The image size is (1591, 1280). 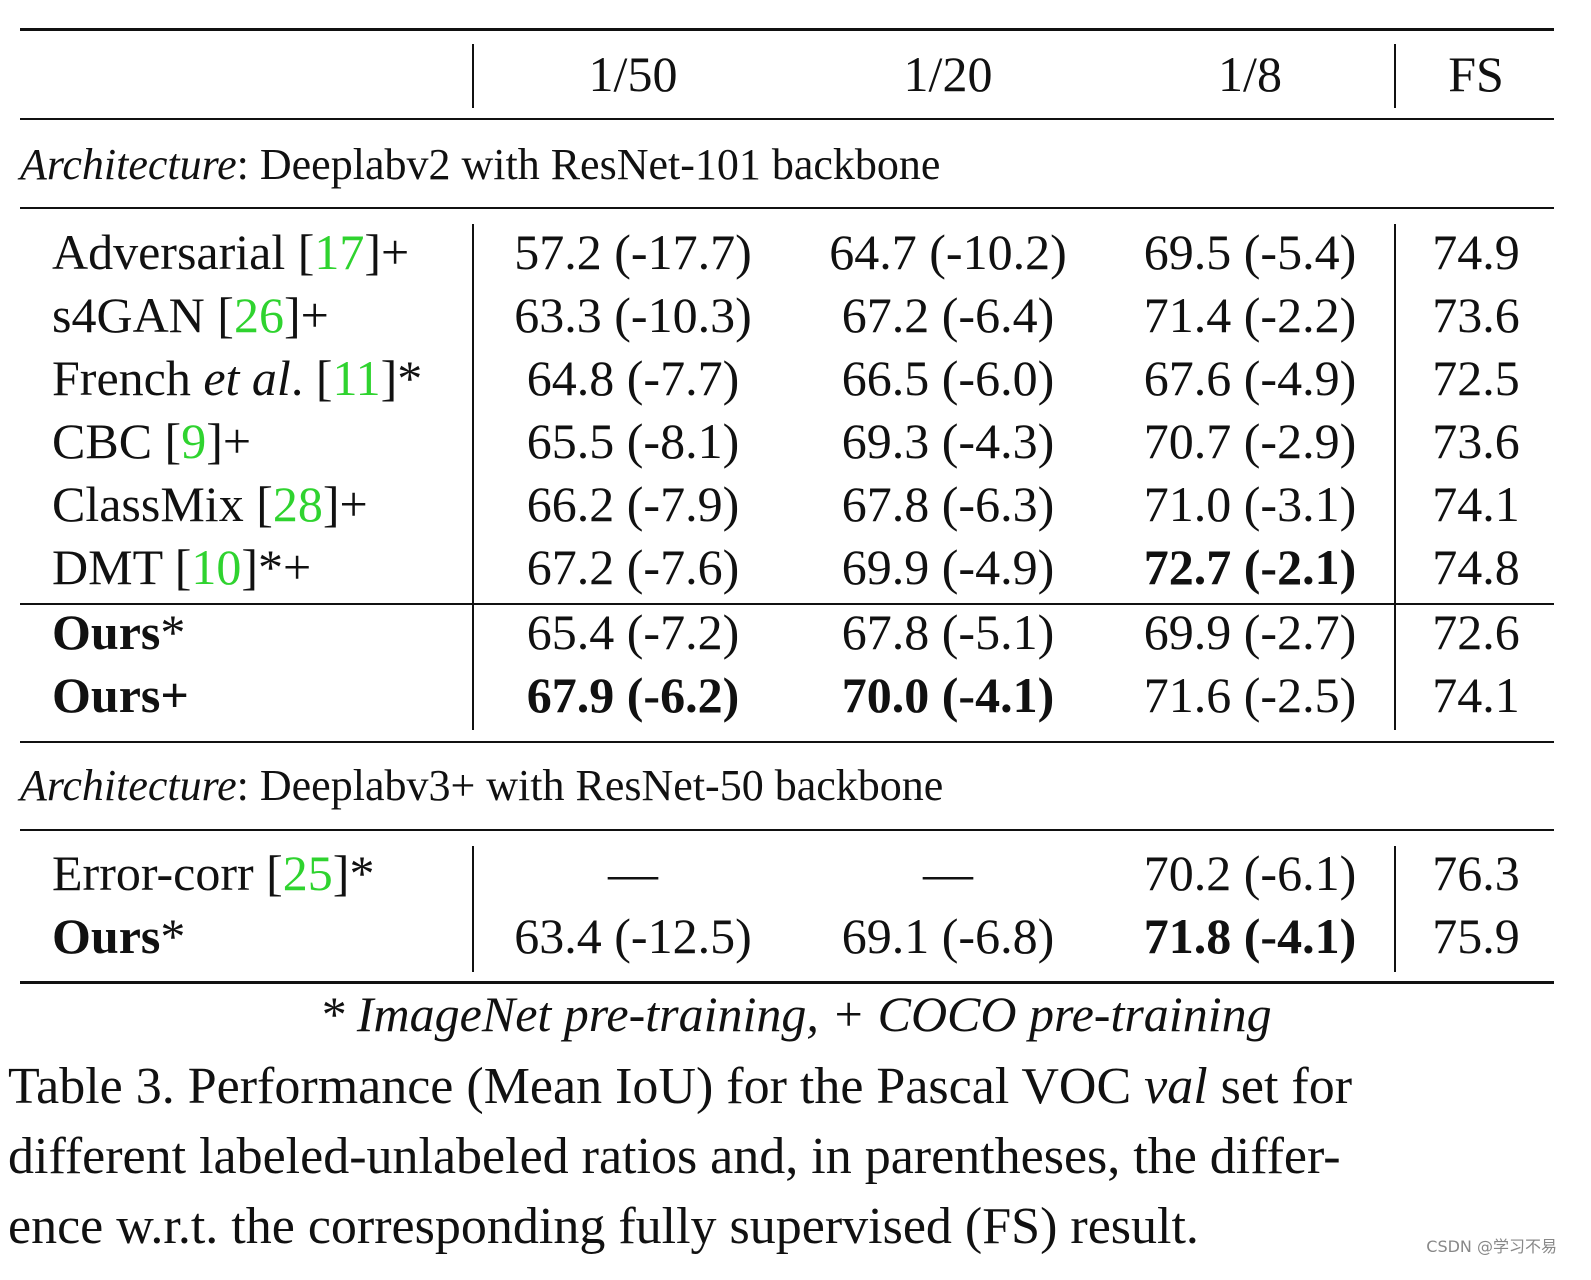 What do you see at coordinates (787, 830) in the screenshot?
I see `section2-rule` at bounding box center [787, 830].